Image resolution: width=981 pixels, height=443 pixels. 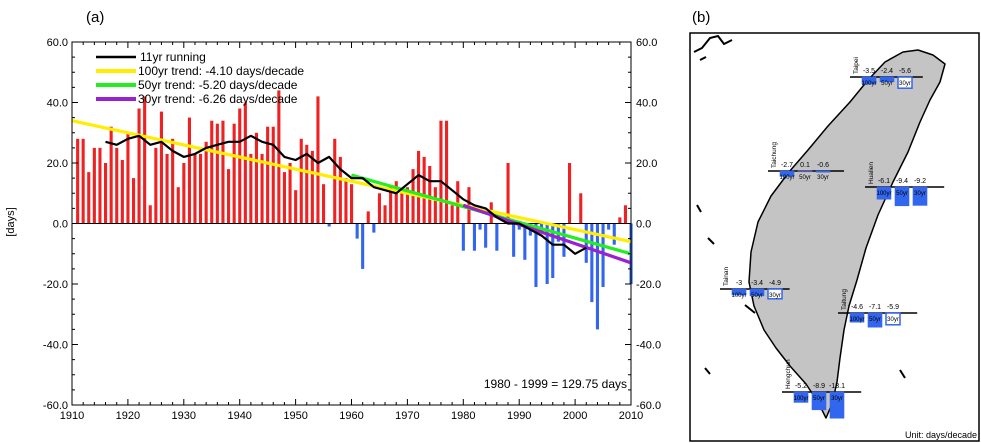 I want to click on bar-1980, so click(x=463, y=237).